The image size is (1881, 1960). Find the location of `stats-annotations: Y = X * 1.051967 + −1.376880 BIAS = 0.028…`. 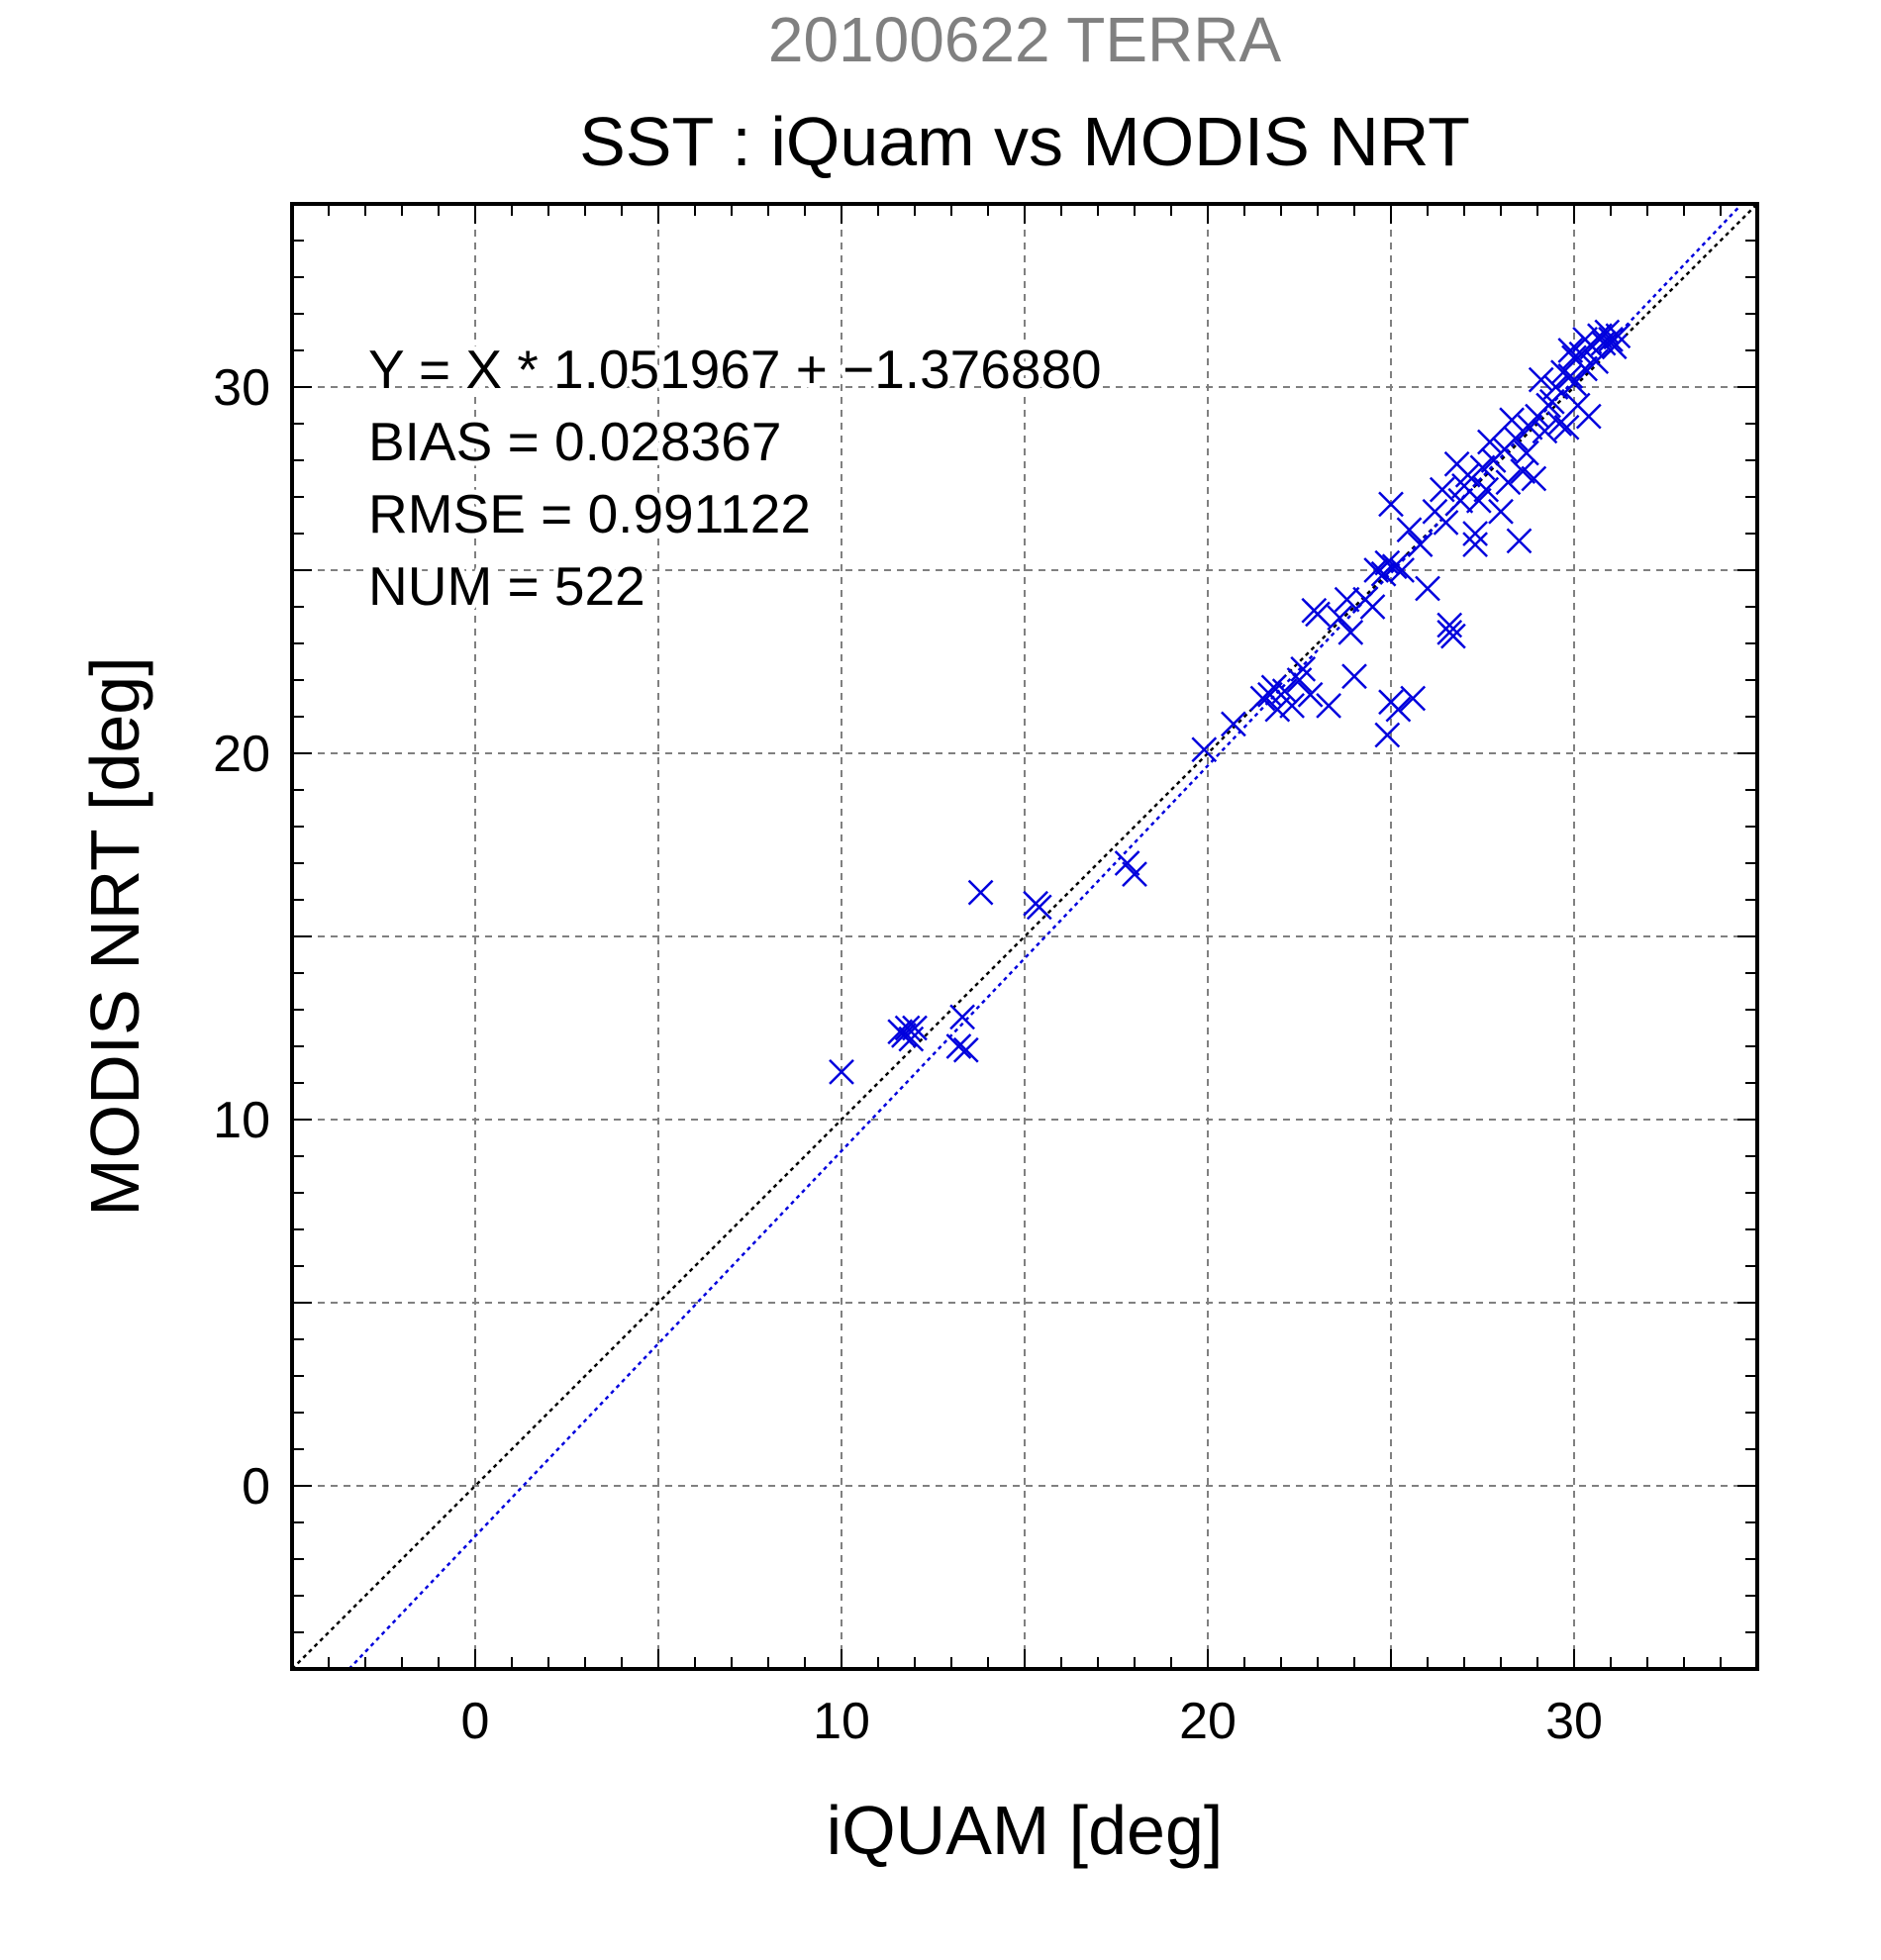

stats-annotations: Y = X * 1.051967 + −1.376880 BIAS = 0.028… is located at coordinates (735, 478).